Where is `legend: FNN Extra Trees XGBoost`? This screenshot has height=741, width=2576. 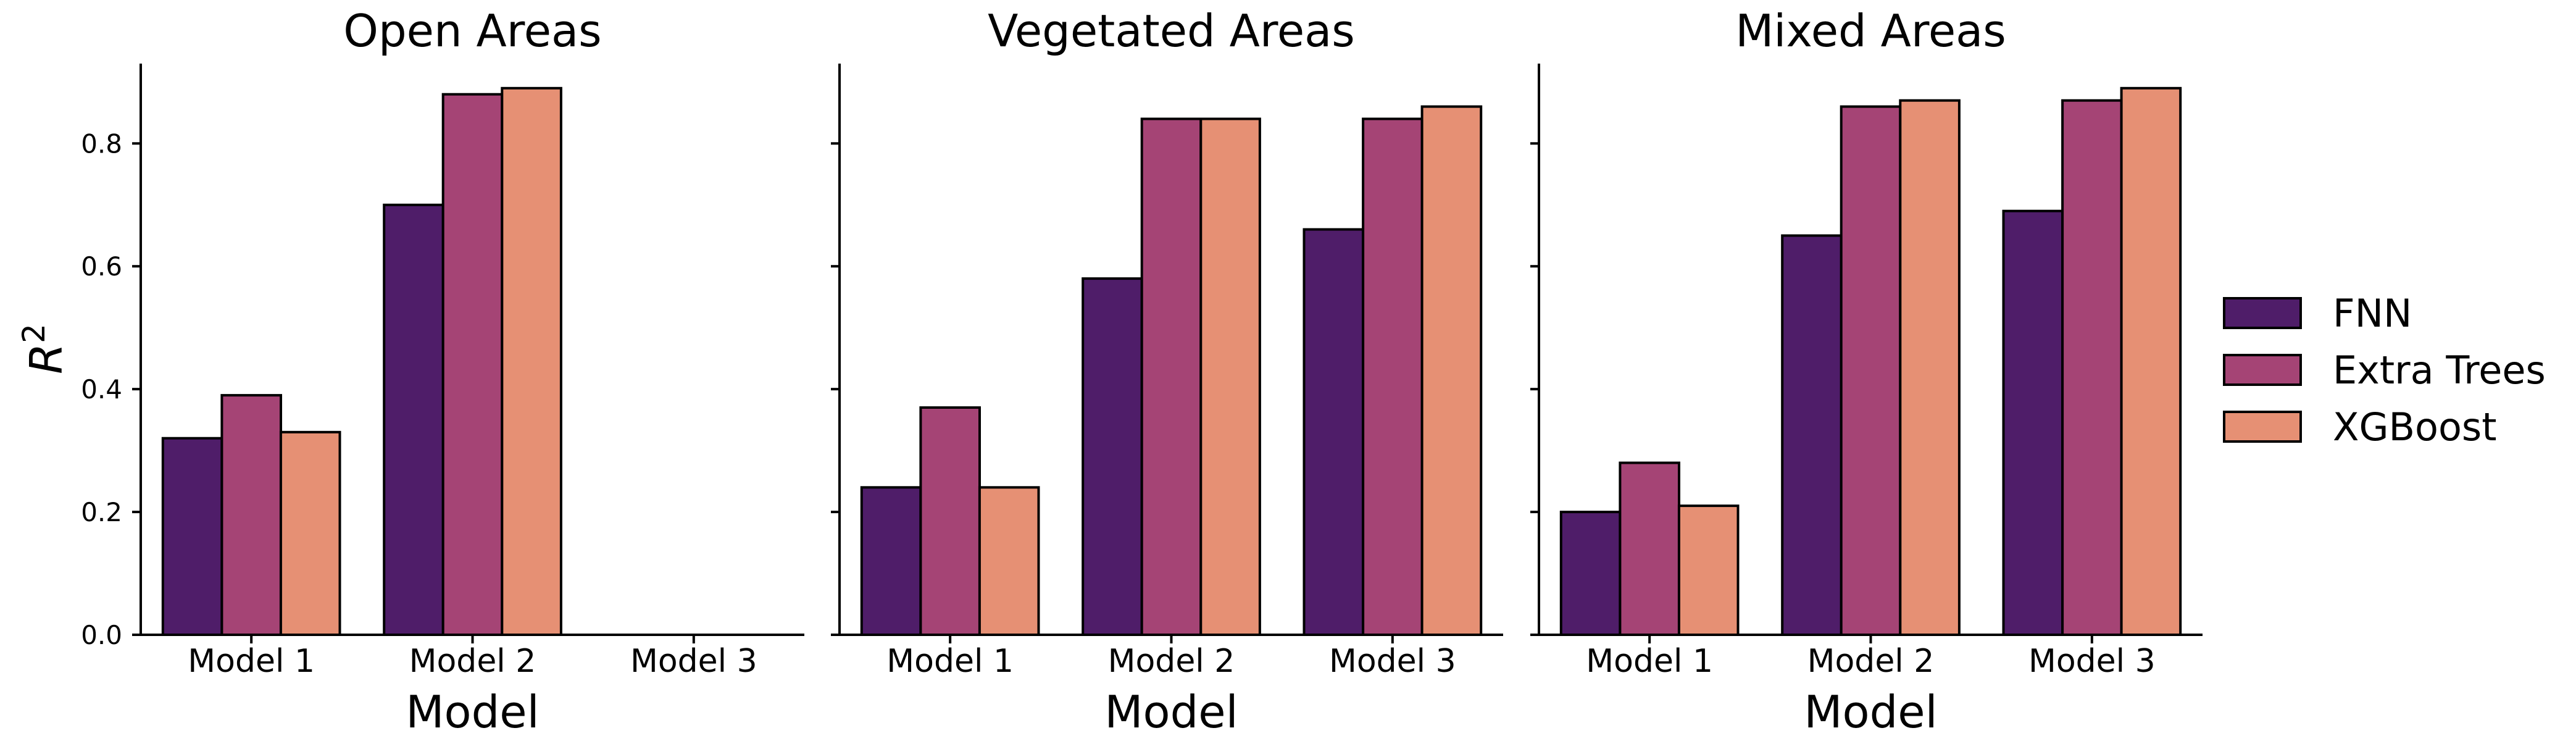 legend: FNN Extra Trees XGBoost is located at coordinates (2384, 371).